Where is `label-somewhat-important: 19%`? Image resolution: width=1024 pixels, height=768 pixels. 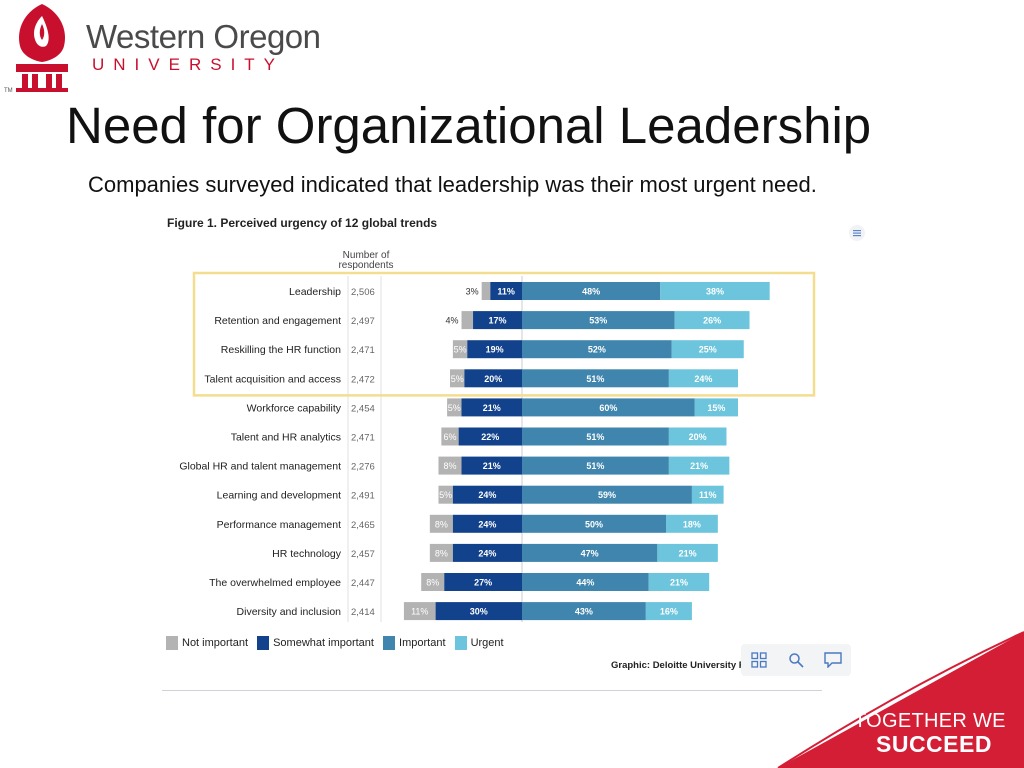 label-somewhat-important: 19% is located at coordinates (495, 350).